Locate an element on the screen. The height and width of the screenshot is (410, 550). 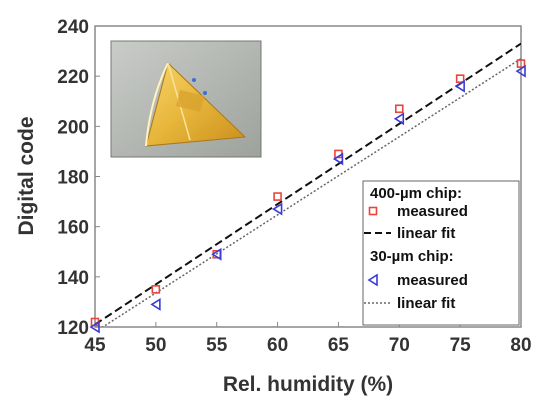
legend-label-fit-30um: linear fit is located at coordinates (426, 303).